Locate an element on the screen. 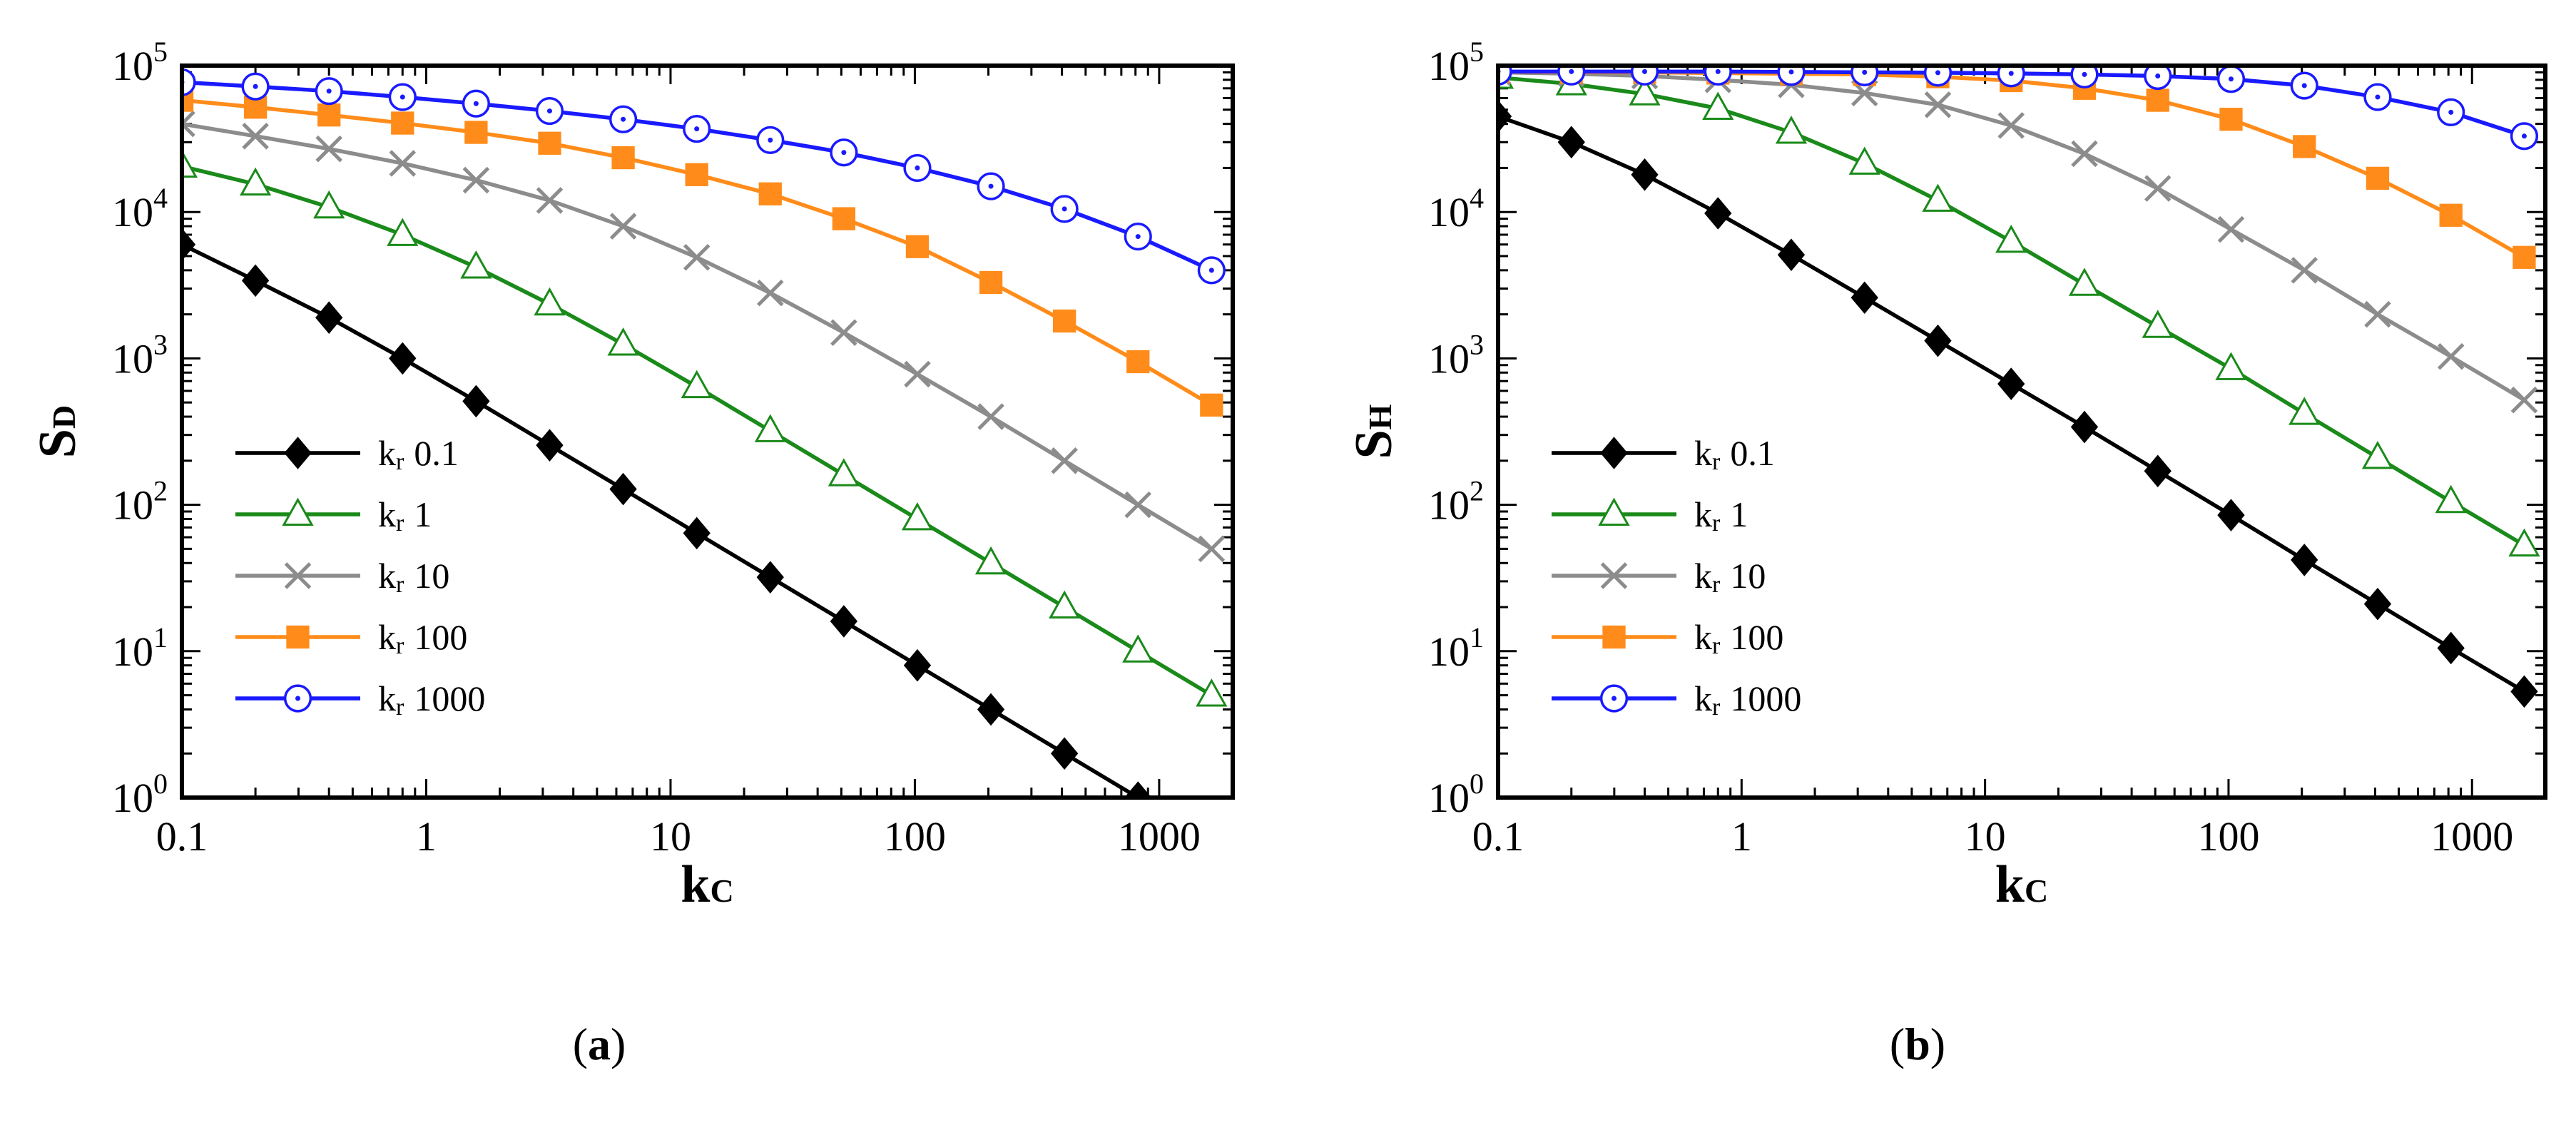 The image size is (2576, 1130). legend-label: kr 10 is located at coordinates (413, 577).